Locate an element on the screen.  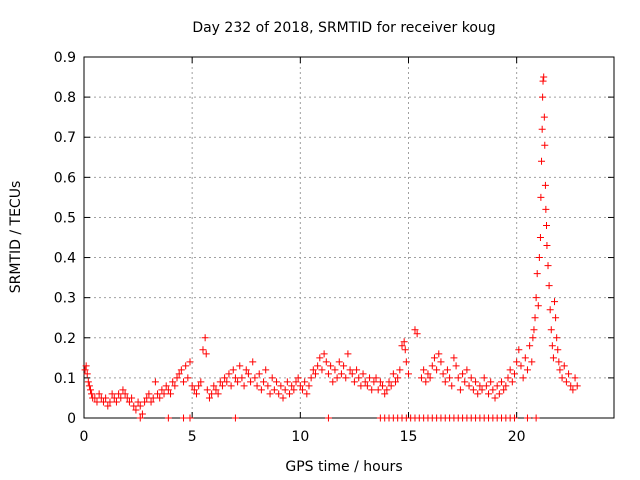
y-tick-label: 0.1 is located at coordinates (65, 379).